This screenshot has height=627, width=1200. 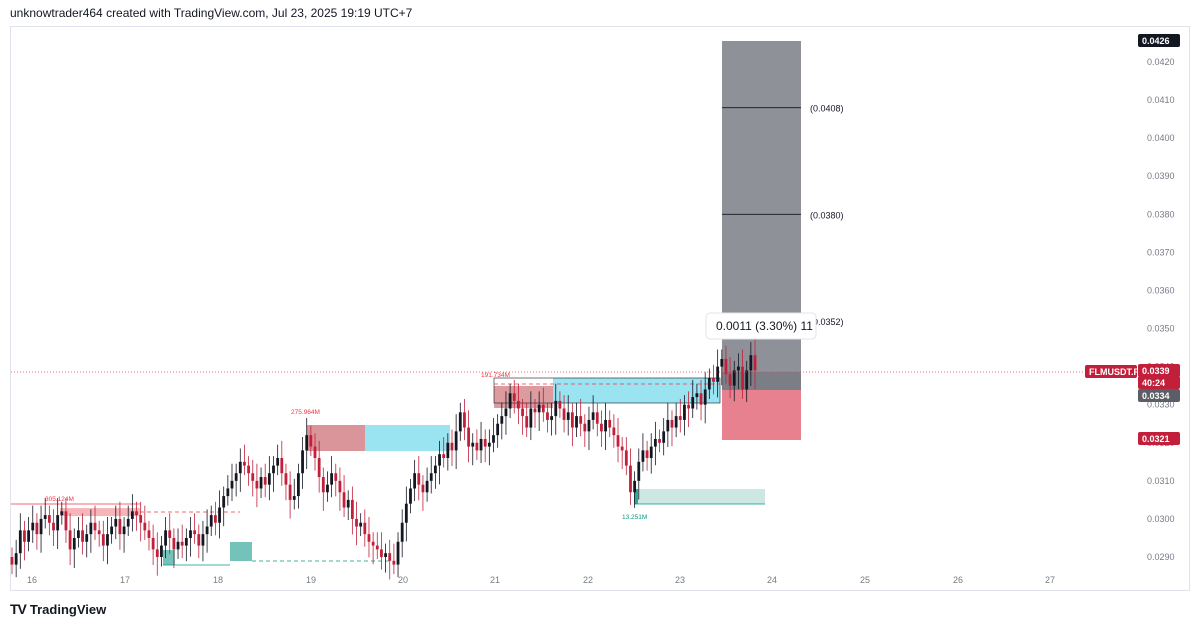 What do you see at coordinates (772, 580) in the screenshot?
I see `x-axis-tick-label: 24` at bounding box center [772, 580].